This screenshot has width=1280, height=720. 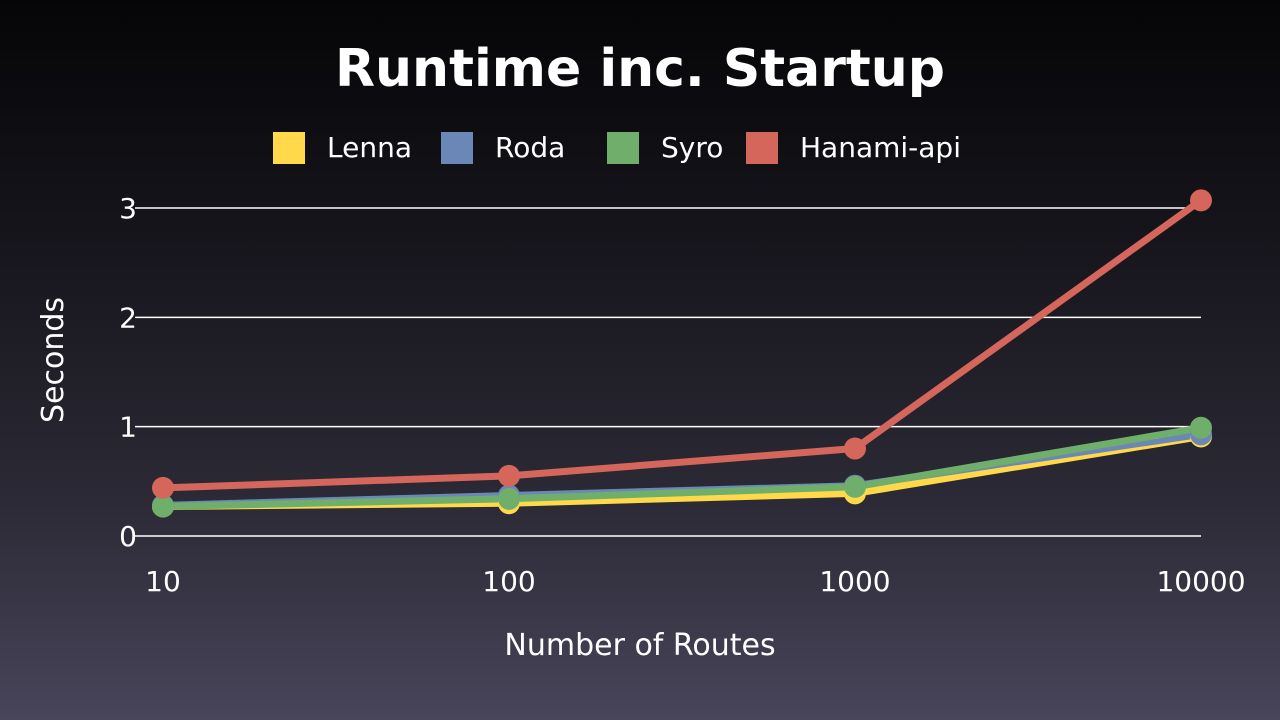 I want to click on x-tick-label-10: 10, so click(x=163, y=581).